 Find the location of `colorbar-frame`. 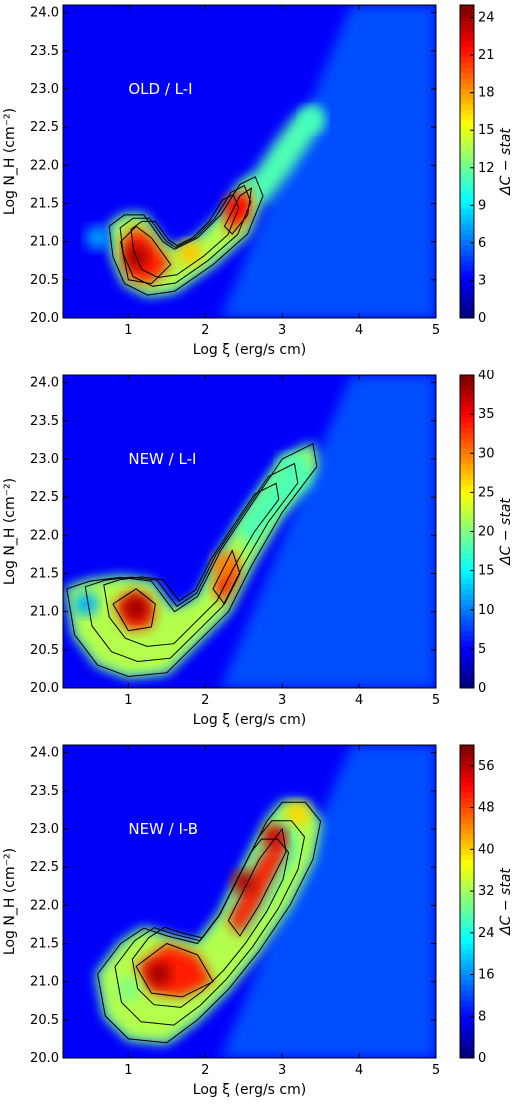

colorbar-frame is located at coordinates (467, 161).